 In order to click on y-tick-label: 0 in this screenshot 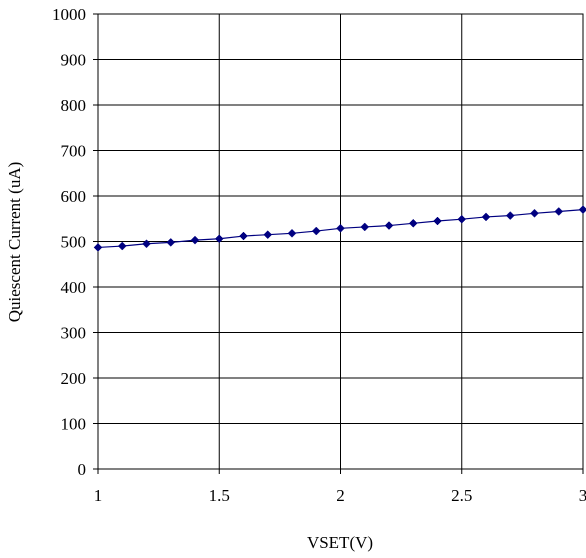, I will do `click(82, 469)`.